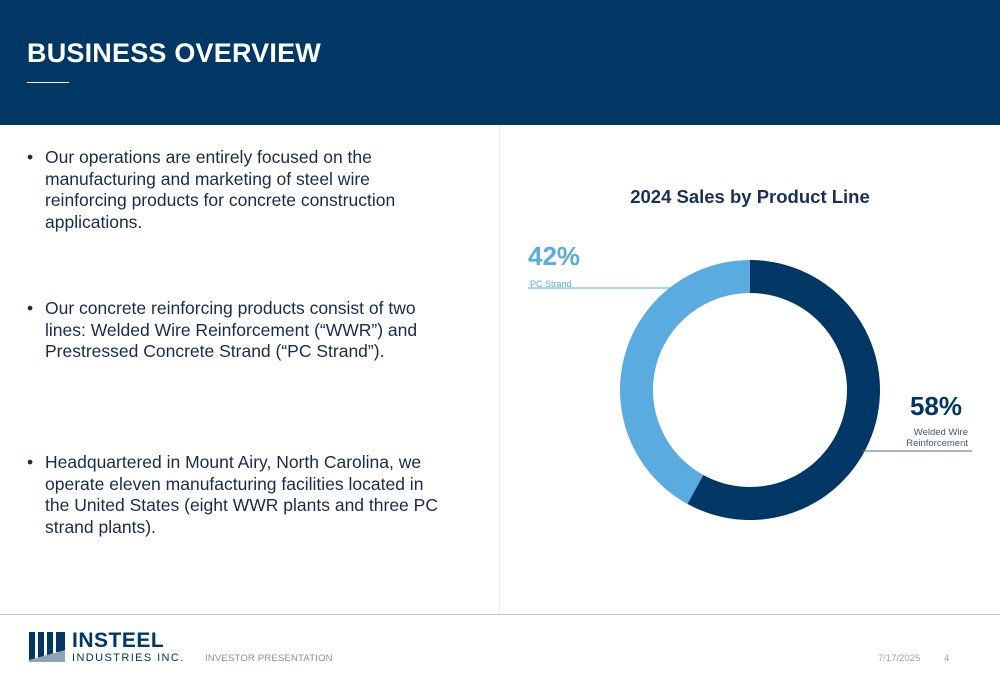 Image resolution: width=1000 pixels, height=685 pixels. I want to click on logo-subtitle: INDUSTRIES INC., so click(128, 658).